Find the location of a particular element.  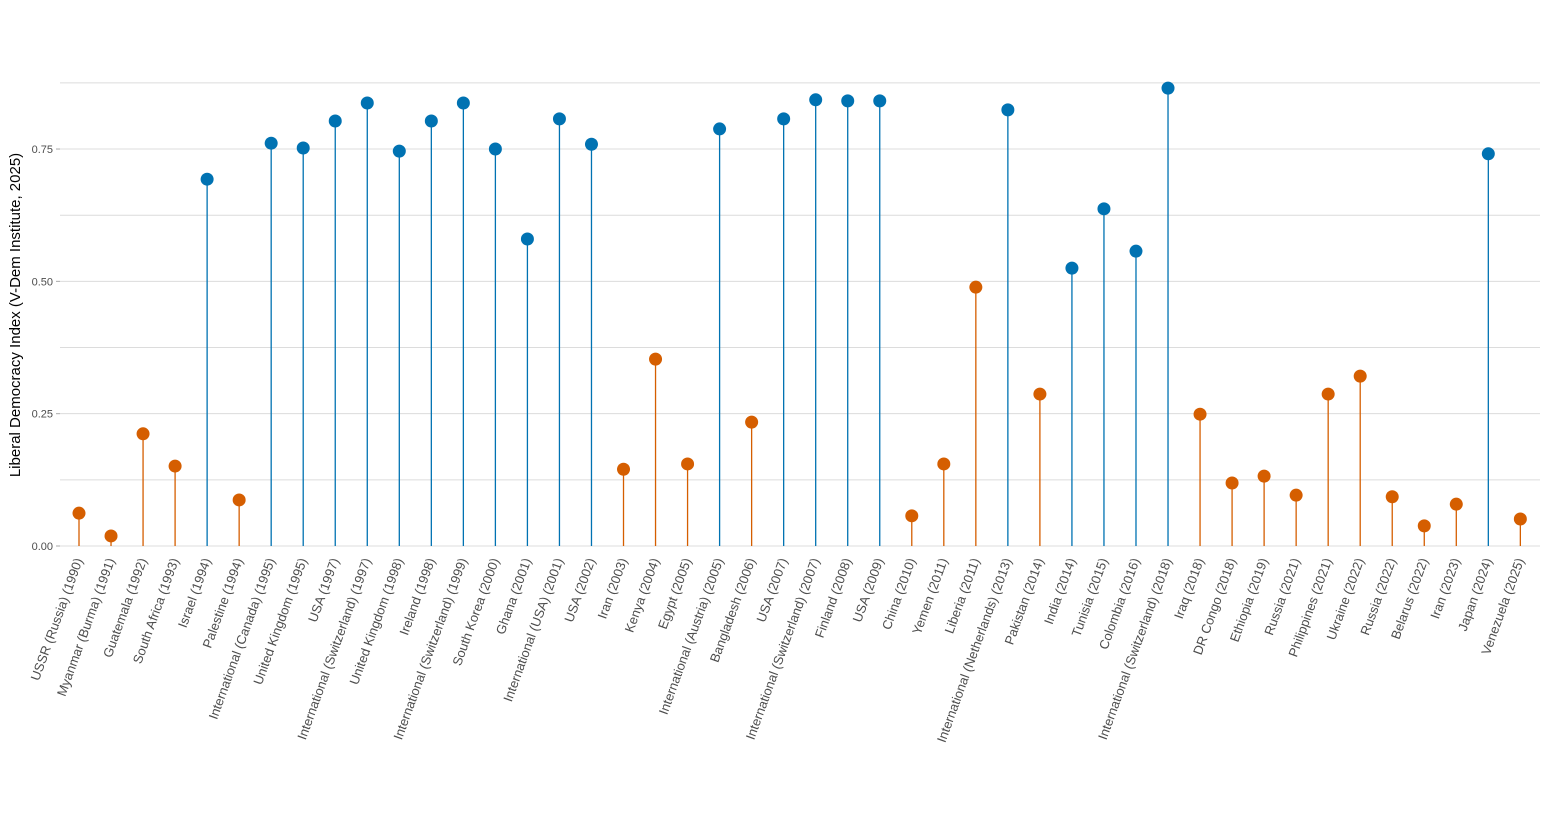

x-tick-label: Iraq (2018) is located at coordinates (1189, 588).